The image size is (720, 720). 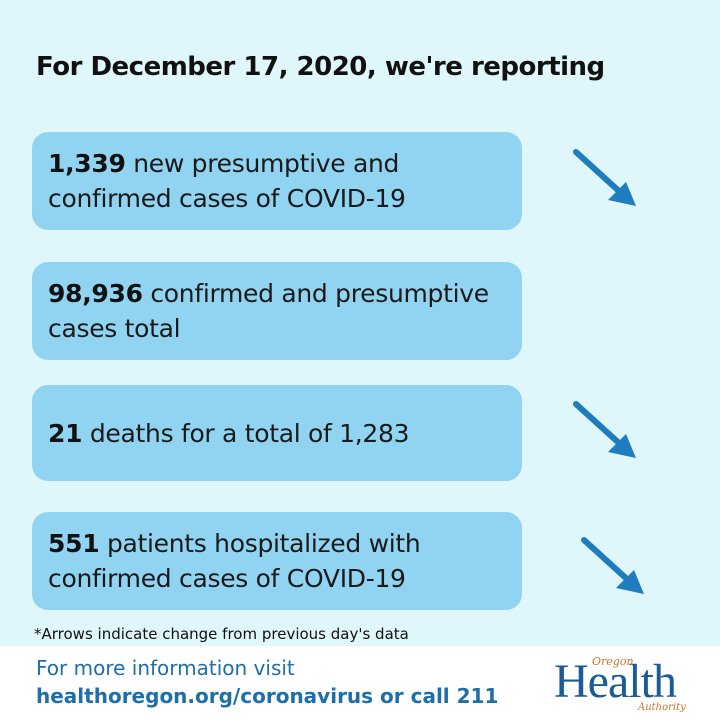 I want to click on logo-authority-word: Authority, so click(x=662, y=707).